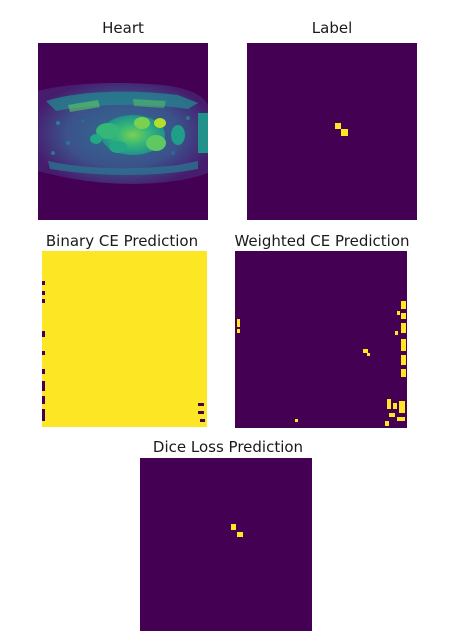 The height and width of the screenshot is (631, 468). Describe the element at coordinates (228, 447) in the screenshot. I see `panel-title-dice-loss: Dice Loss Prediction` at that location.